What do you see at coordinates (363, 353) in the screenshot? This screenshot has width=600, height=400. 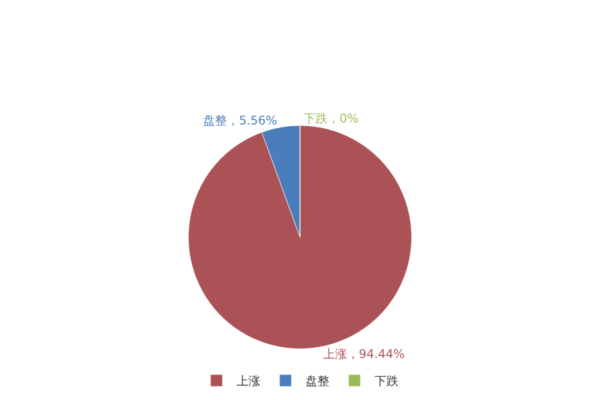 I see `data-label: 上涨，94.44%` at bounding box center [363, 353].